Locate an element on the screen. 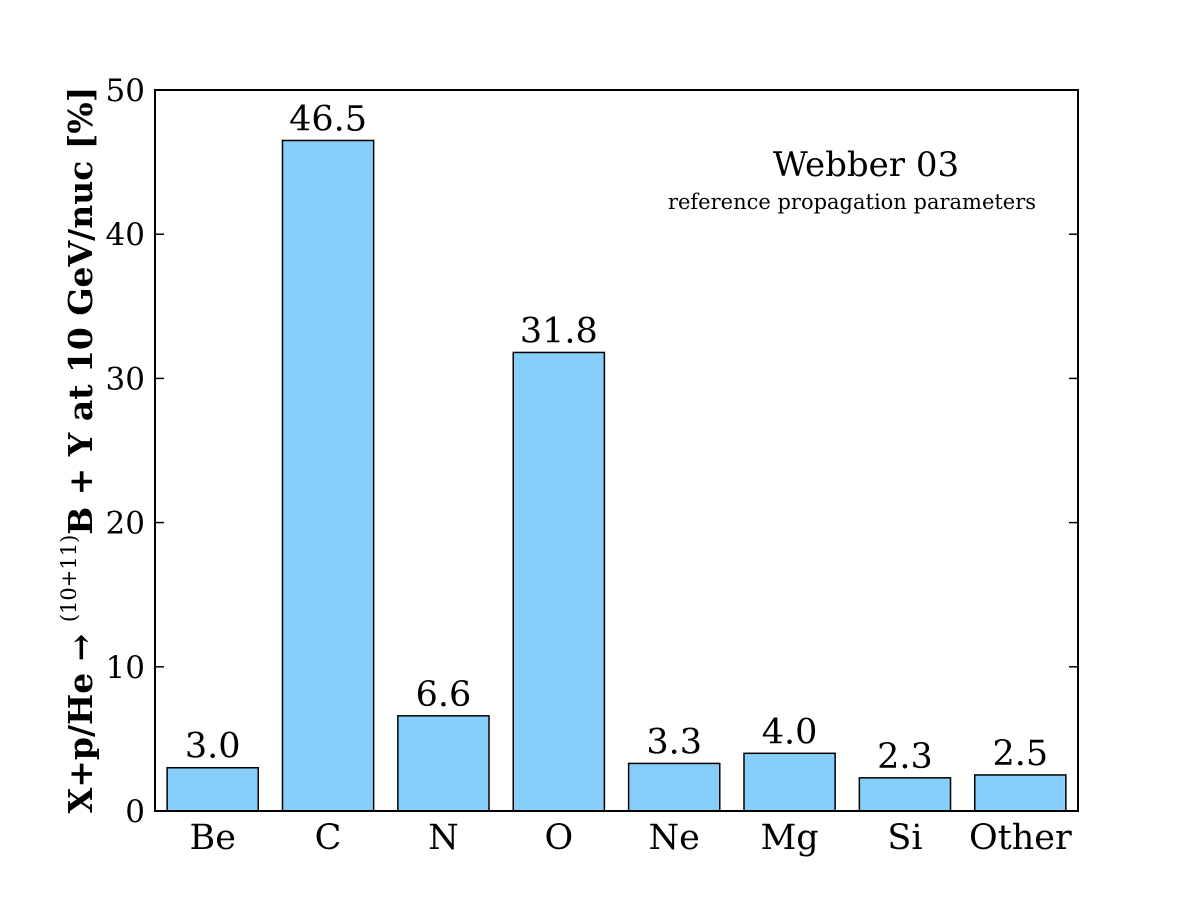  y-tick-label-40: 40 is located at coordinates (125, 235).